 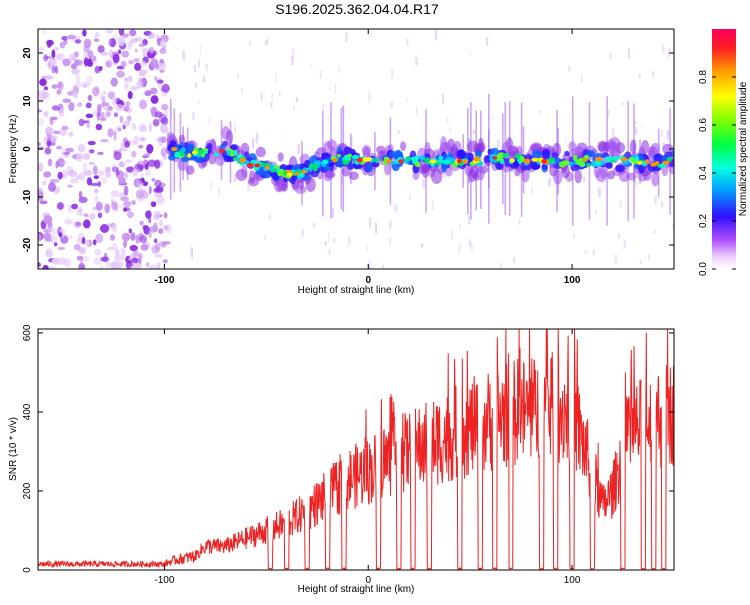 What do you see at coordinates (357, 9) in the screenshot?
I see `chart-title: S196.2025.362.04.04.R17` at bounding box center [357, 9].